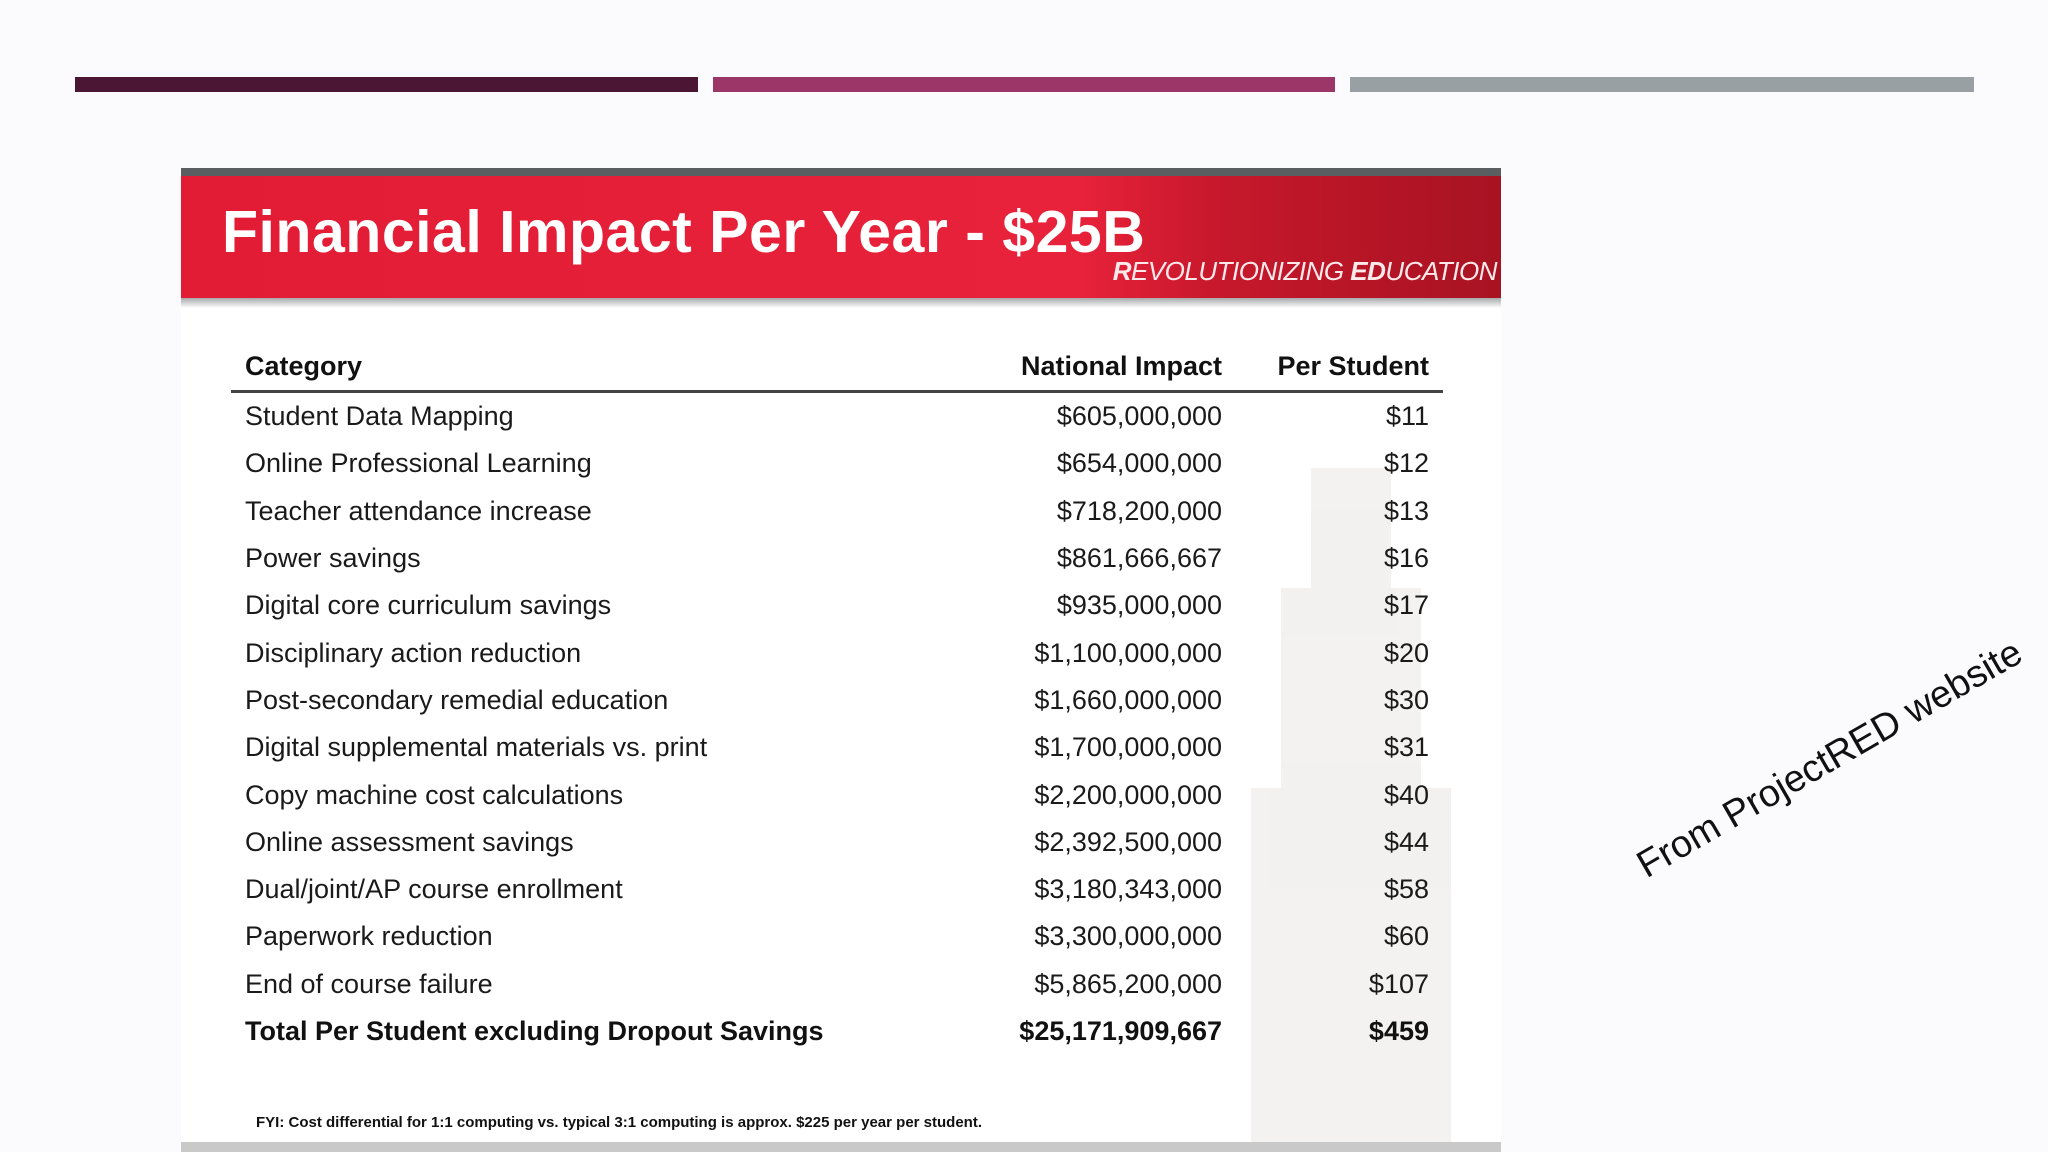  What do you see at coordinates (413, 652) in the screenshot?
I see `row-category: Disciplinary action reduction` at bounding box center [413, 652].